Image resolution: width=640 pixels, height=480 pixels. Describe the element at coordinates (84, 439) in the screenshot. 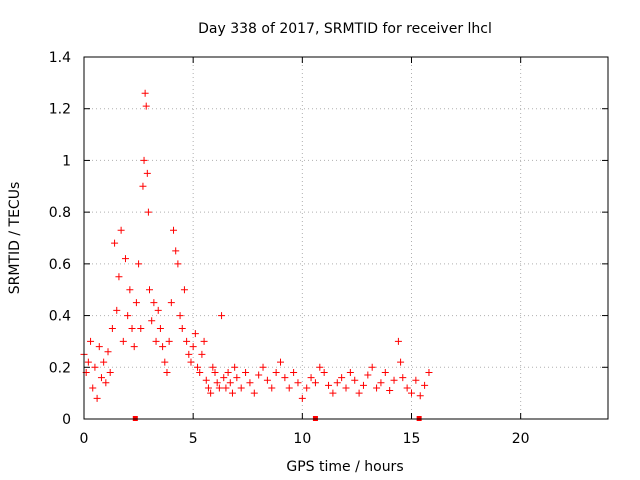

I see `x-tick-label: 0` at that location.